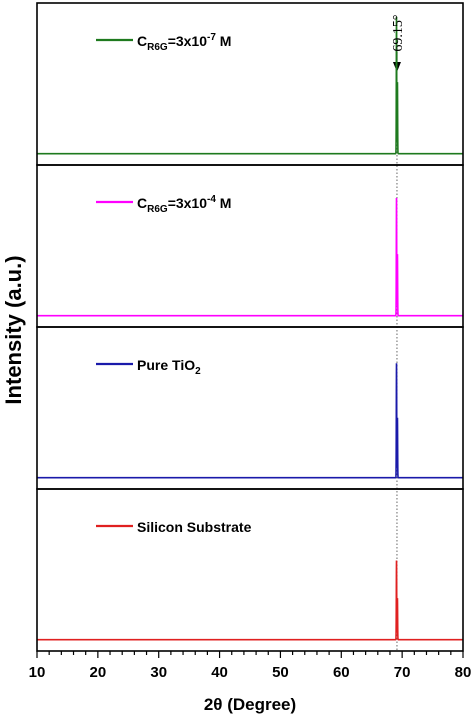 This screenshot has height=717, width=474. What do you see at coordinates (341, 672) in the screenshot?
I see `x-tick-label: 60` at bounding box center [341, 672].